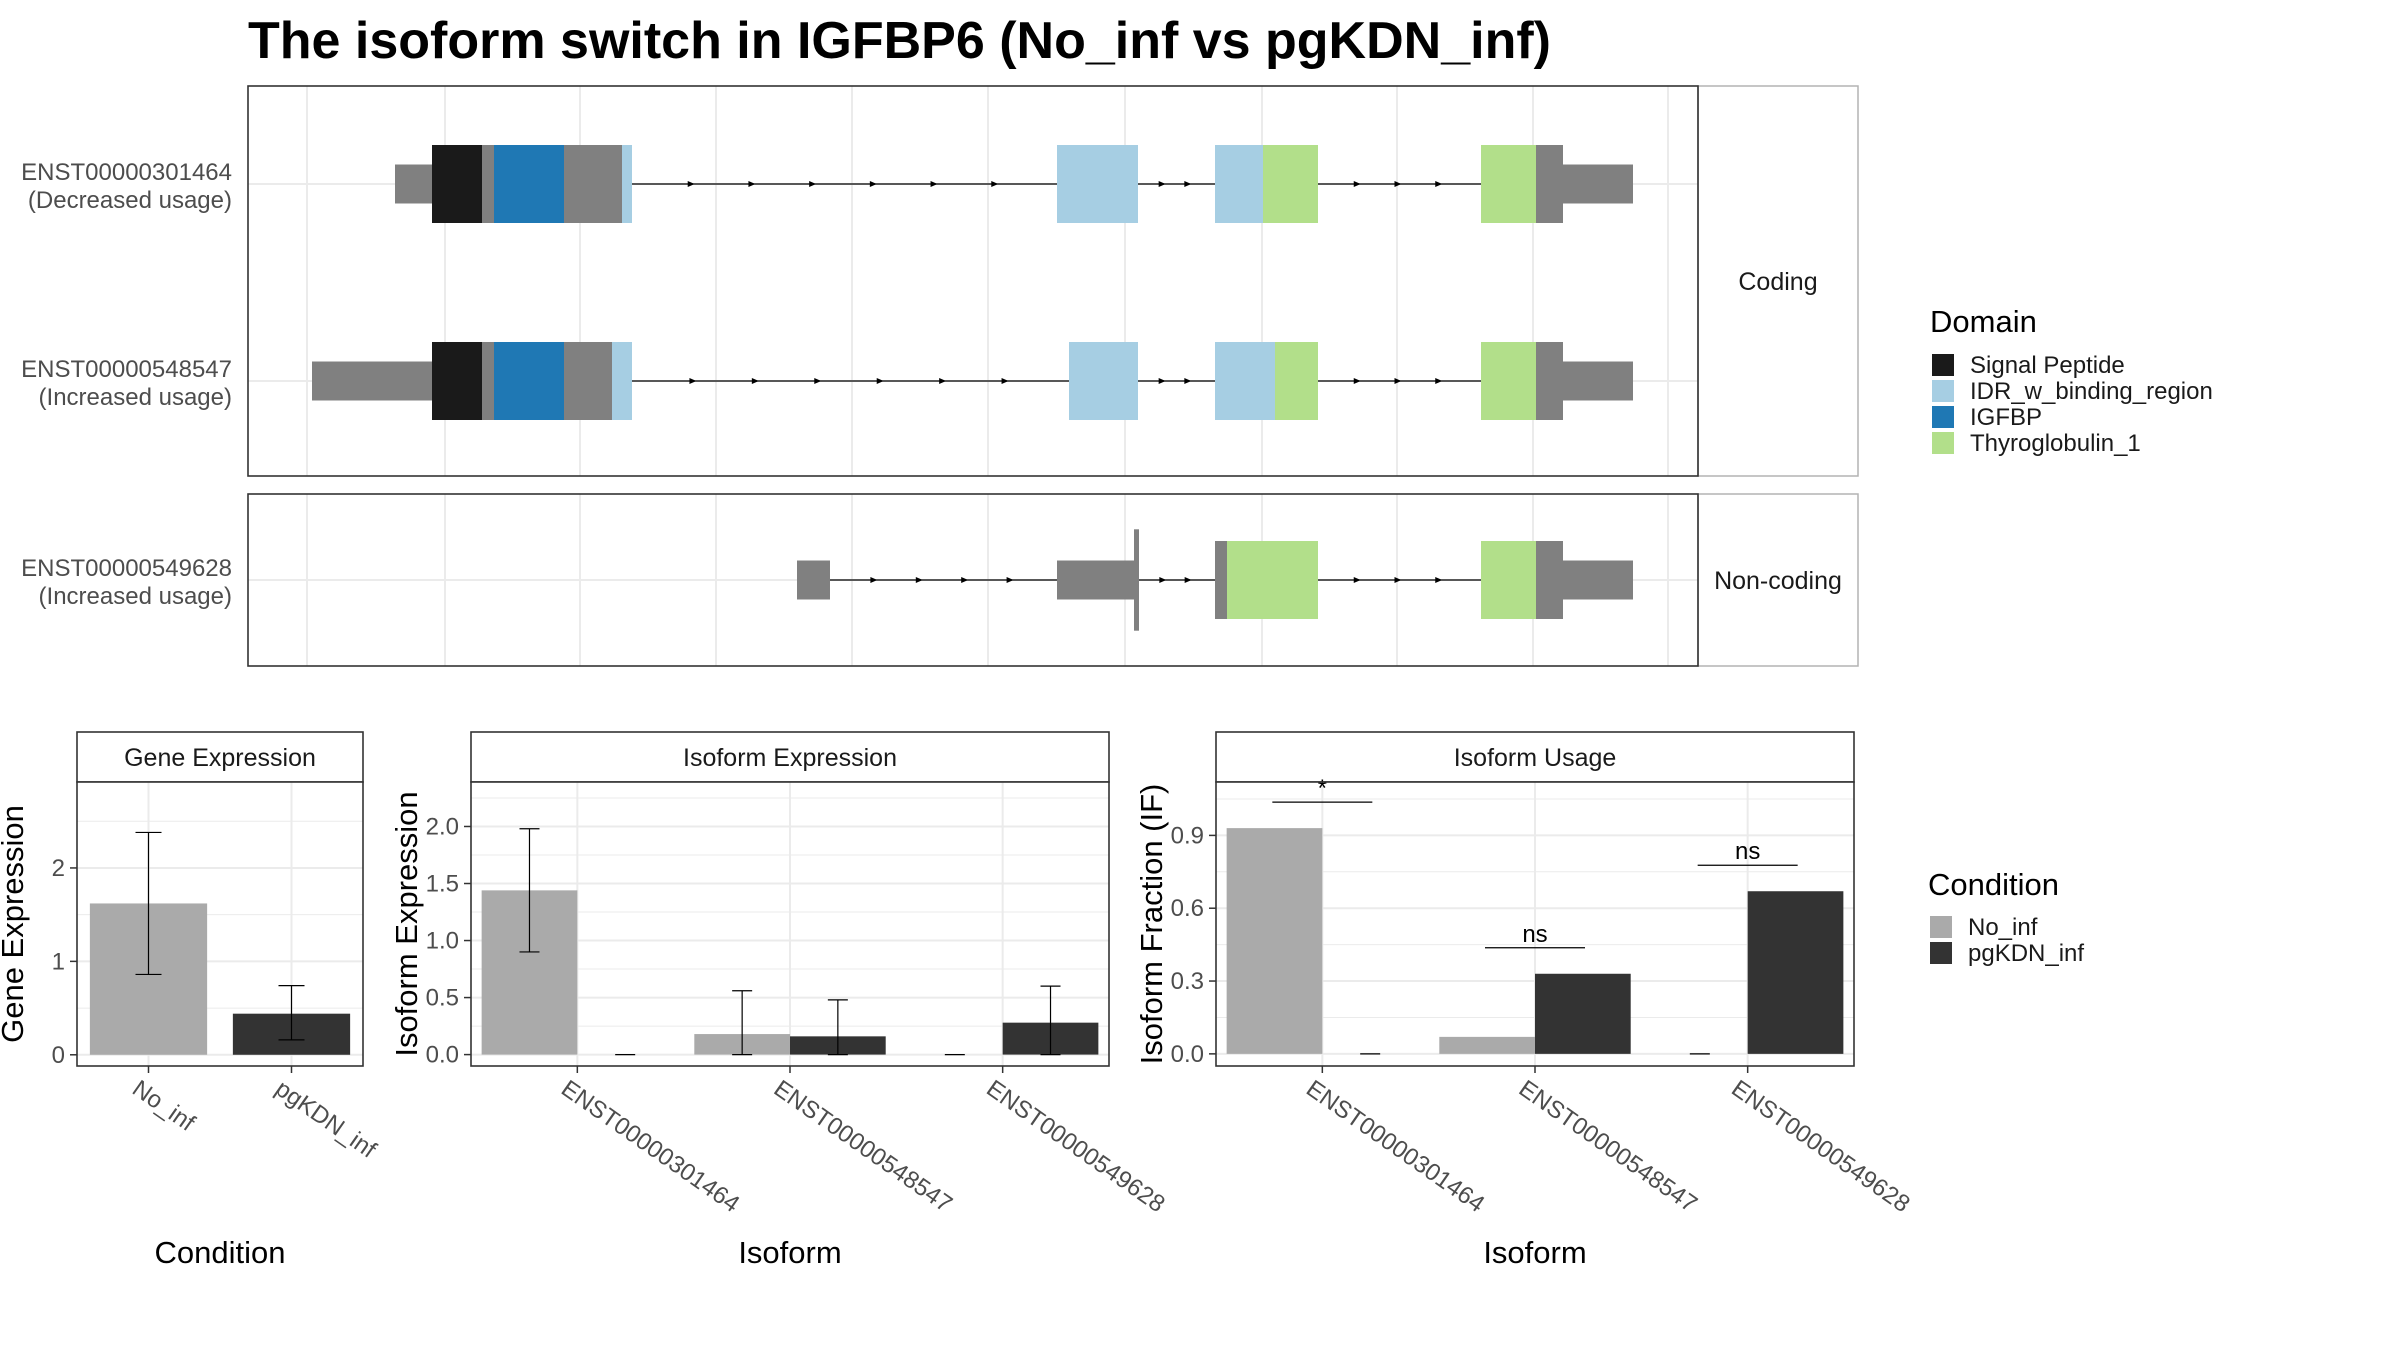 This screenshot has height=1350, width=2400. What do you see at coordinates (2047, 365) in the screenshot?
I see `domain-legend-label: Signal Peptide` at bounding box center [2047, 365].